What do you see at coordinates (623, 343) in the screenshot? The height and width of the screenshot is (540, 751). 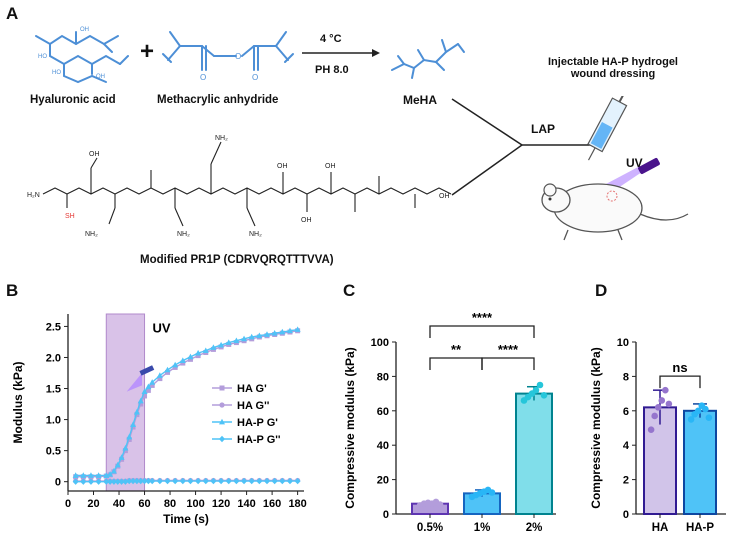 I see `y-tick-label: 10` at bounding box center [623, 343].